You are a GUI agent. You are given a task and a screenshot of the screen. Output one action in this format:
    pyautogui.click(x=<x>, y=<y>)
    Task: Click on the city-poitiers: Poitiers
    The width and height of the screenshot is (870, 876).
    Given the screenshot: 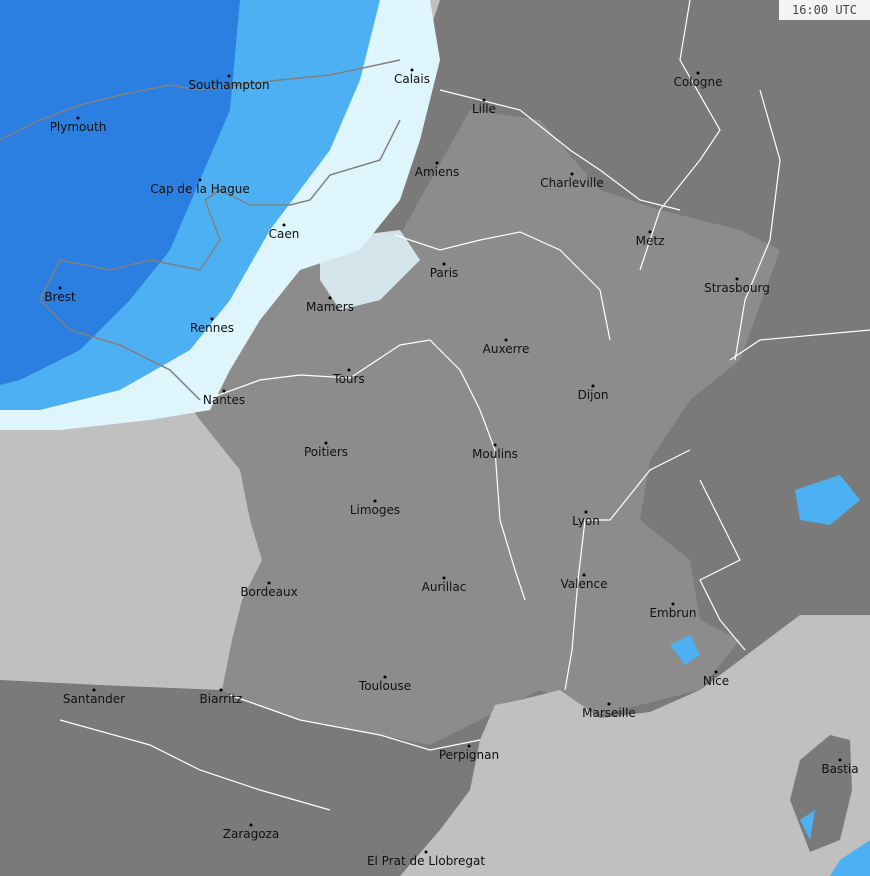 What is the action you would take?
    pyautogui.click(x=326, y=450)
    